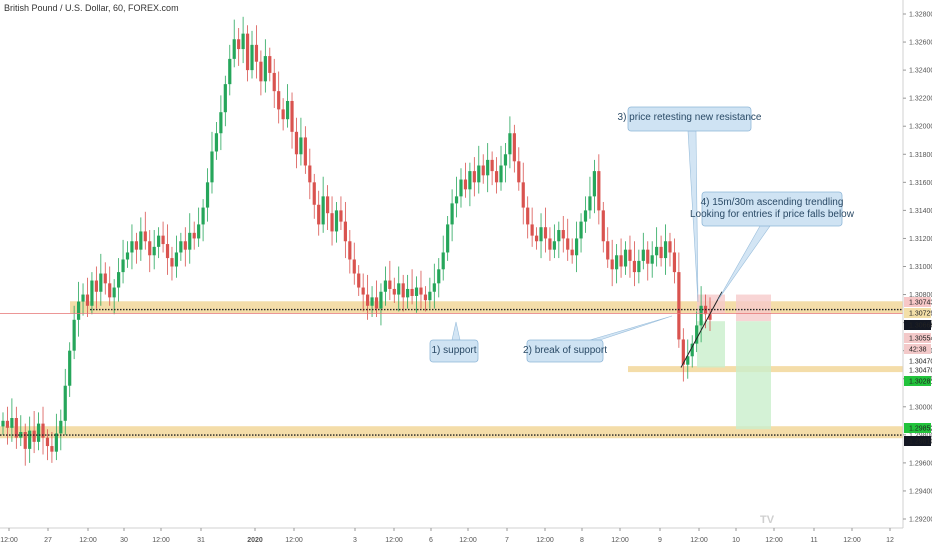 This screenshot has width=932, height=550. I want to click on callout-retest: 3) price retesting new resistance, so click(690, 204).